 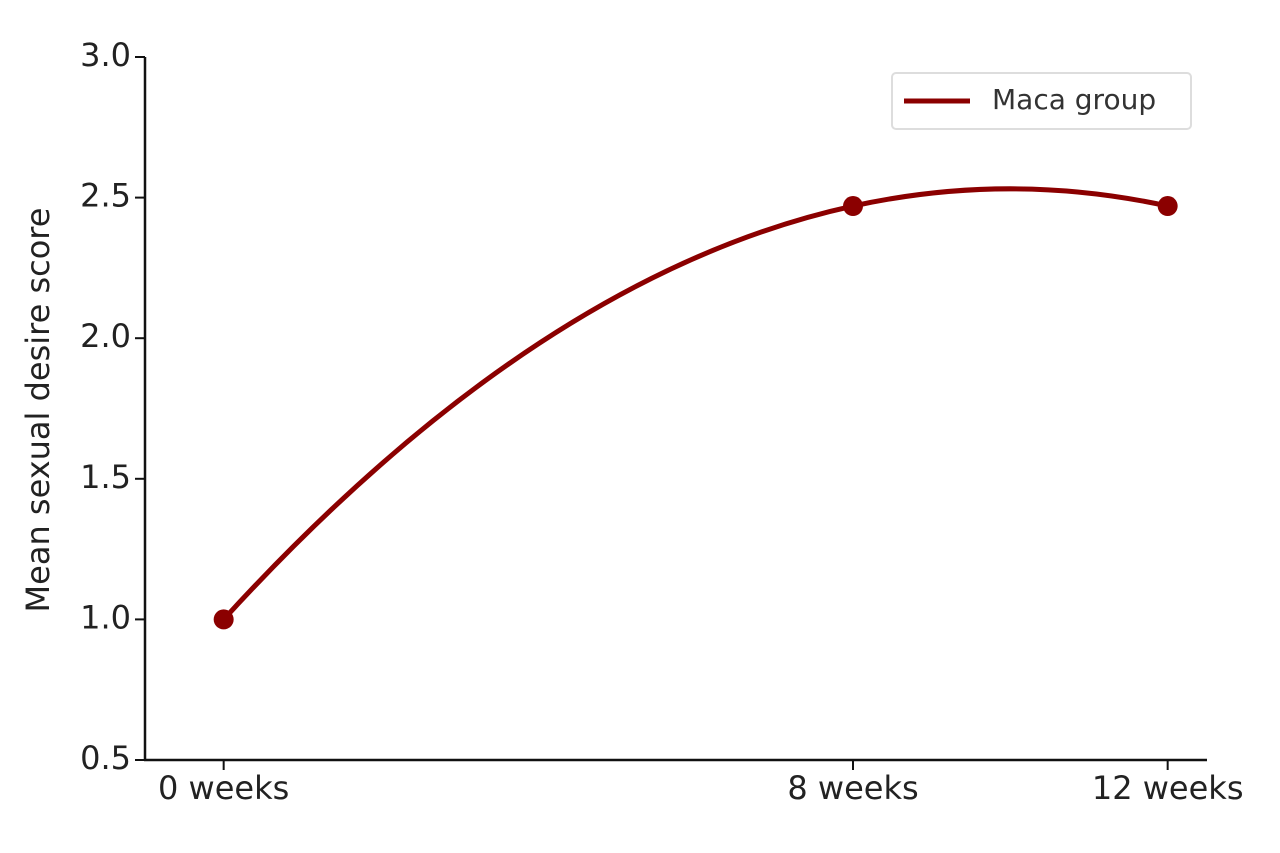 I want to click on legend-box, so click(x=1041, y=101).